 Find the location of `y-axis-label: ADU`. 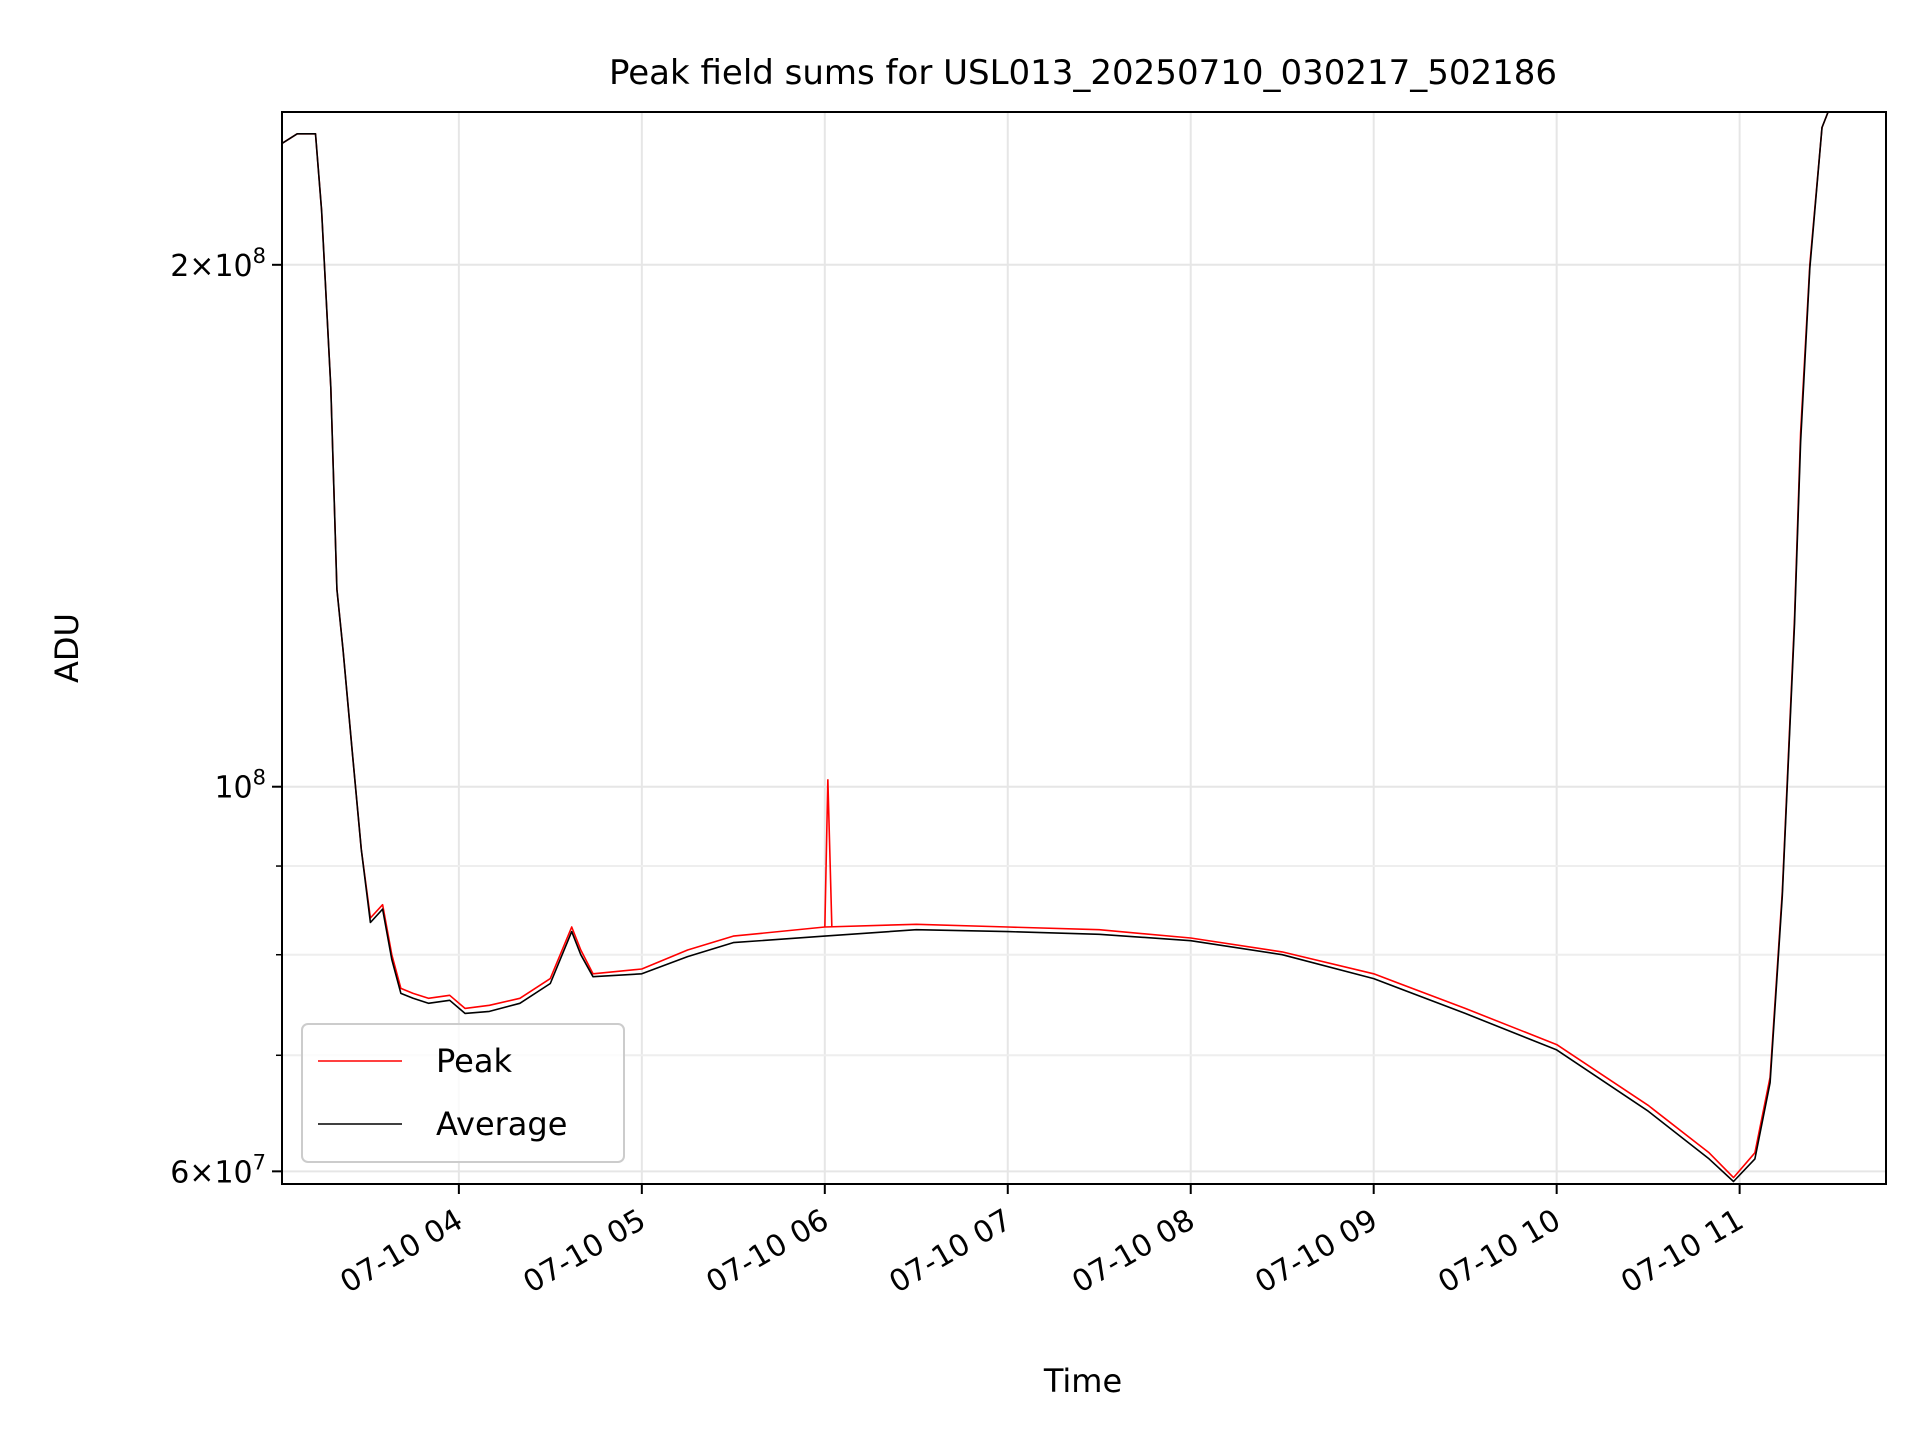

y-axis-label: ADU is located at coordinates (67, 648).